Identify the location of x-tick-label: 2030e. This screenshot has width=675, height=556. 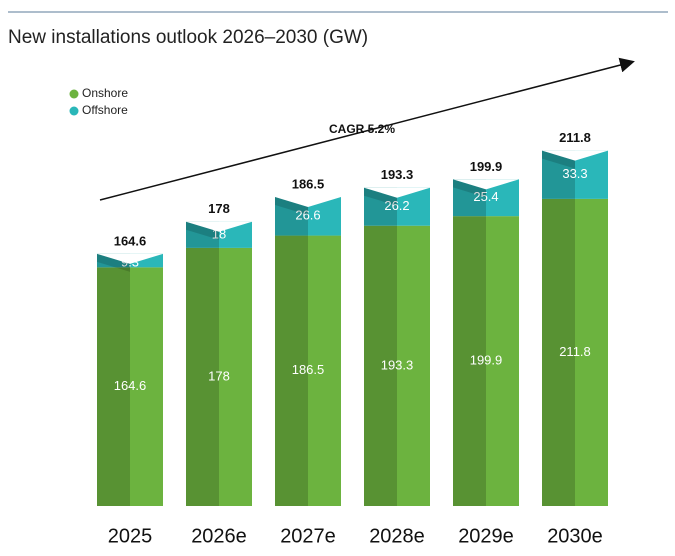
(575, 536).